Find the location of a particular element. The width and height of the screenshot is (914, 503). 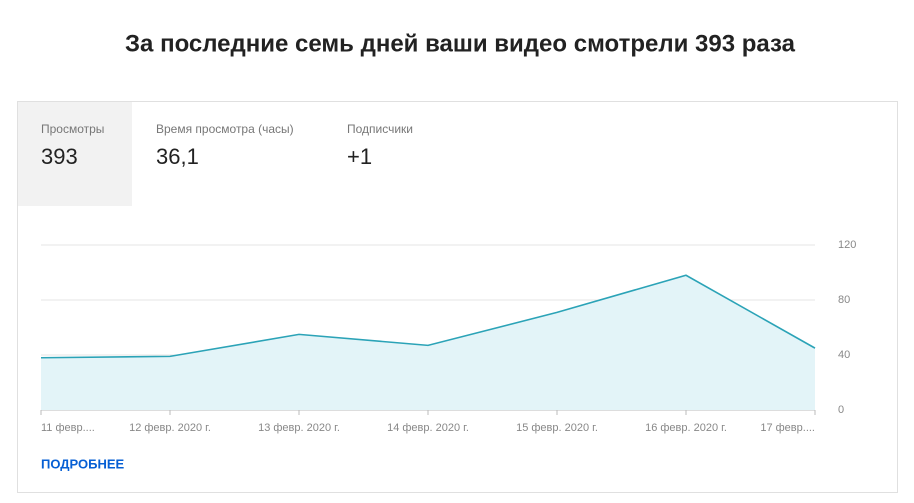

x-tick-label: 15 февр. 2020 г. is located at coordinates (557, 428).